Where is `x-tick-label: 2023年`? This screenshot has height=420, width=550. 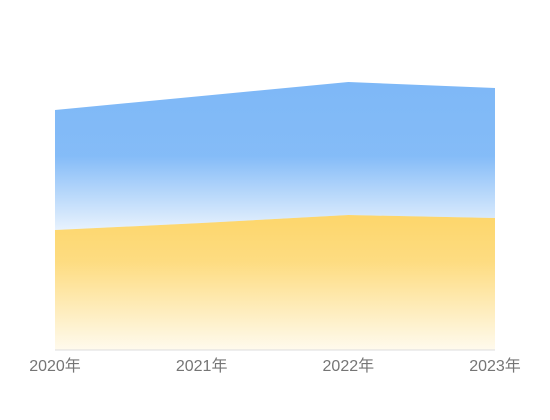
x-tick-label: 2023年 is located at coordinates (495, 366).